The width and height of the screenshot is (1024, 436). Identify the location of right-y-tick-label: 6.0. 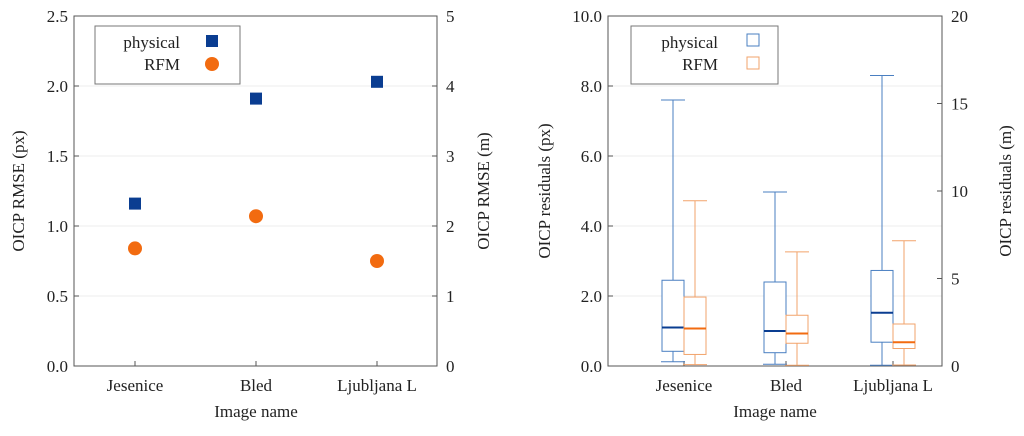
(591, 156).